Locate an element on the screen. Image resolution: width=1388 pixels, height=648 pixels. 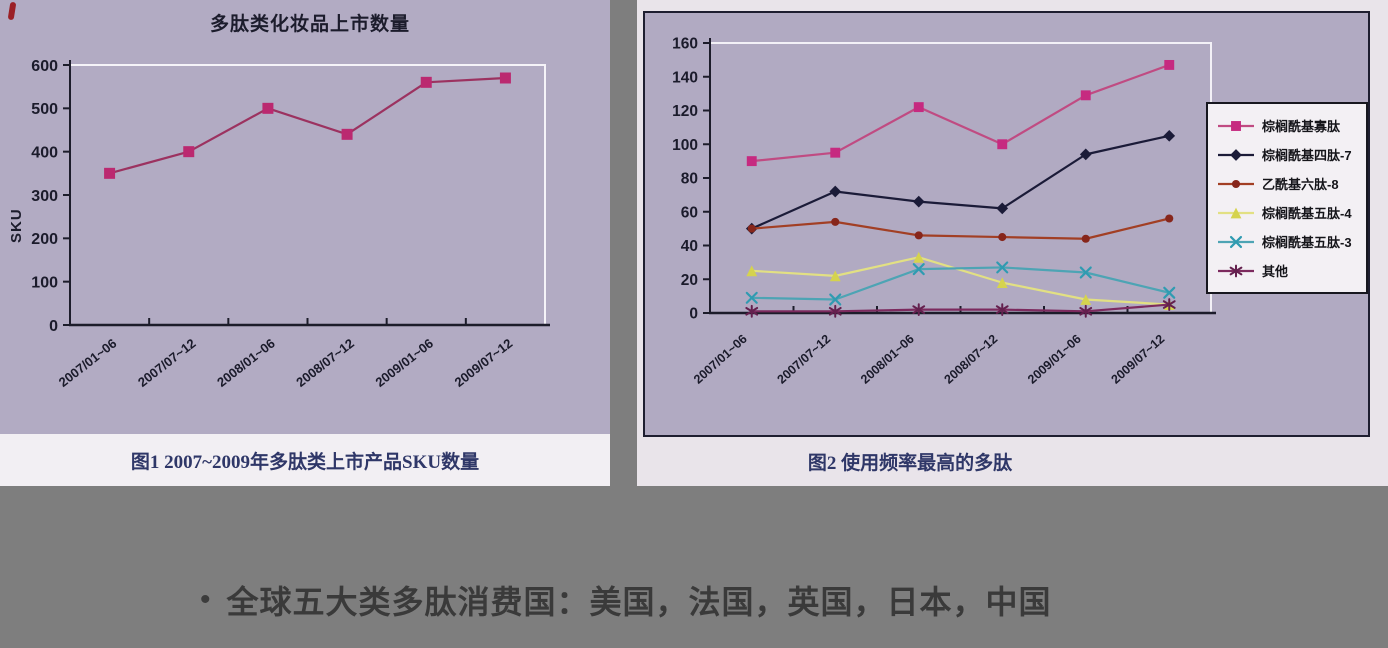
legend-marker-asterisk-icon is located at coordinates (1236, 270).